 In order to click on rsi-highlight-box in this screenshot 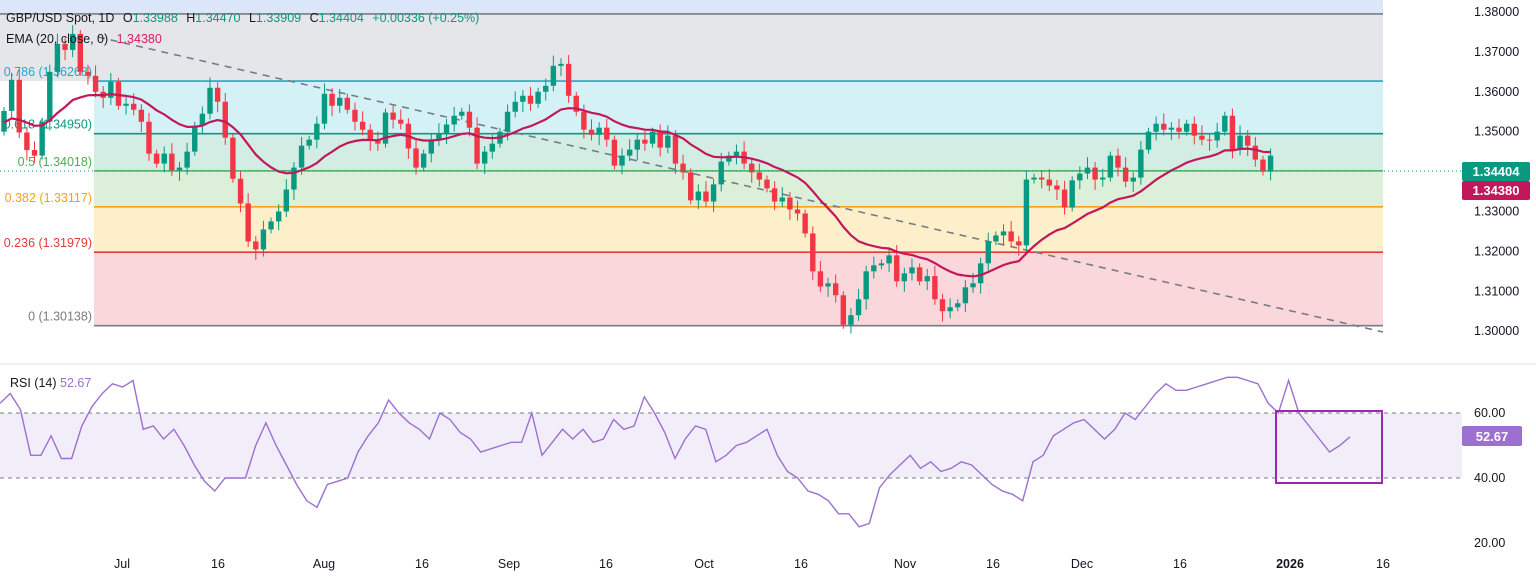, I will do `click(1329, 447)`.